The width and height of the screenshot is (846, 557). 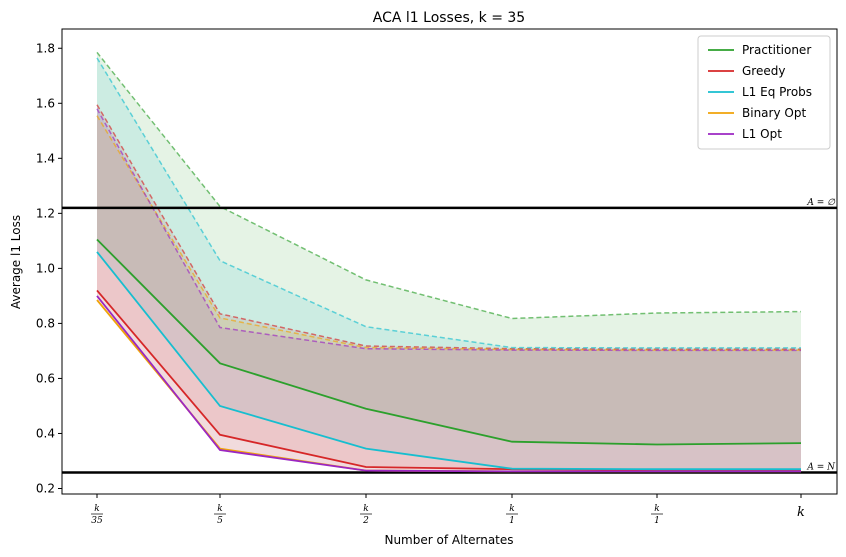 What do you see at coordinates (45, 48) in the screenshot?
I see `y-tick-label: 1.8` at bounding box center [45, 48].